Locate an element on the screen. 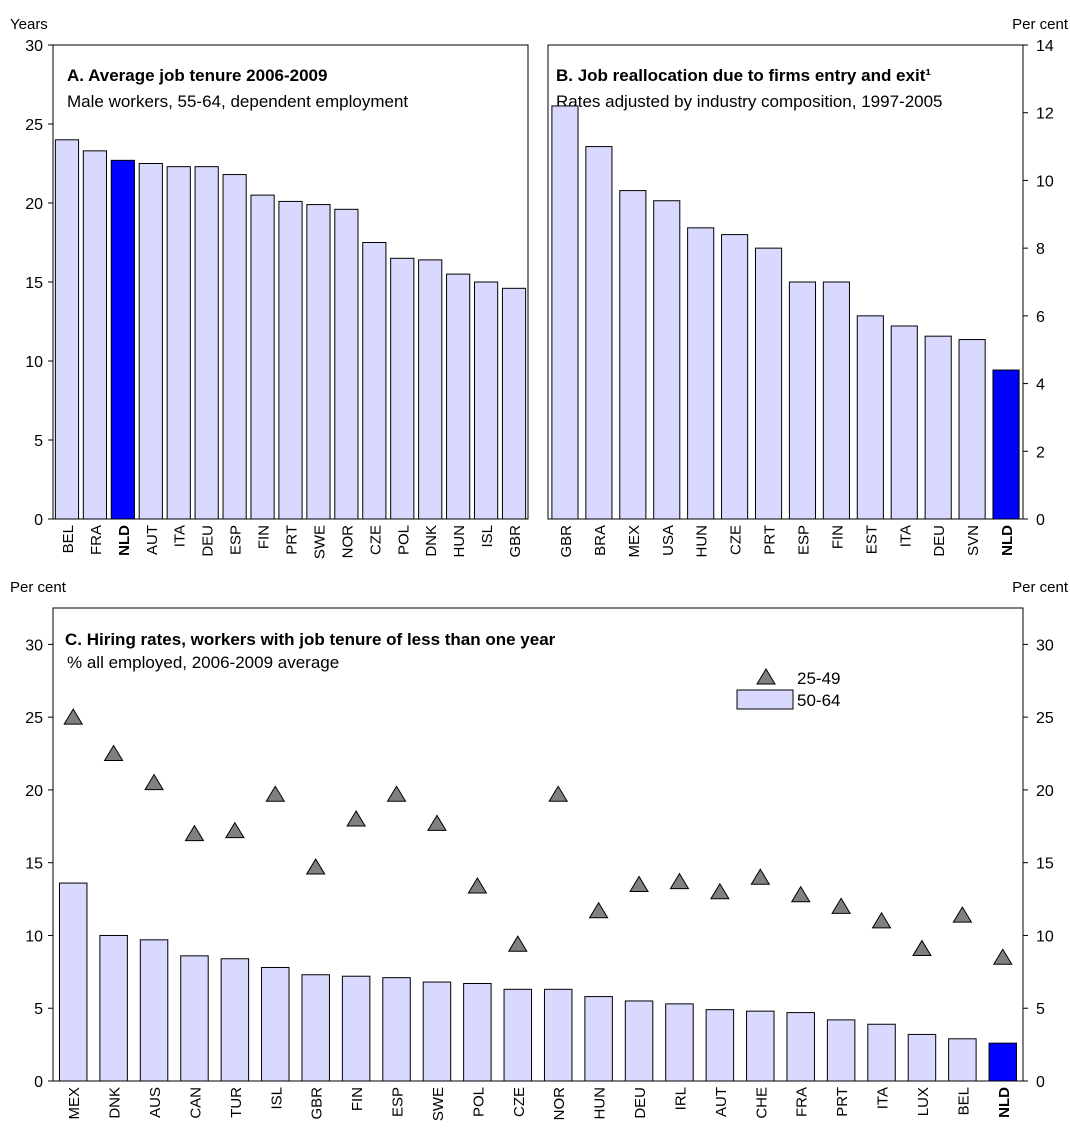 The height and width of the screenshot is (1129, 1070). panel-c-right-y-tick-label: 25 is located at coordinates (1045, 718).